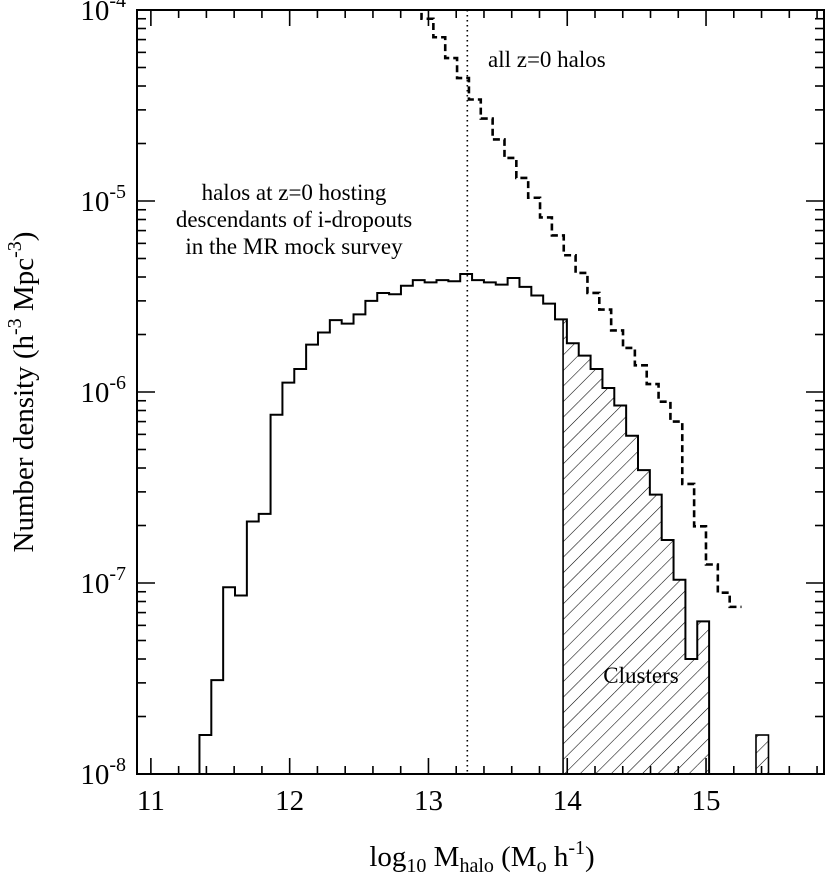 The image size is (830, 880). I want to click on x-tick-label: 13, so click(428, 801).